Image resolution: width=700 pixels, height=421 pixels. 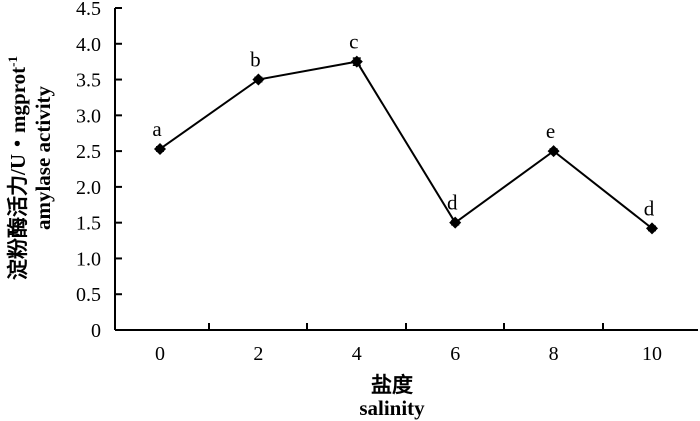 What do you see at coordinates (392, 408) in the screenshot?
I see `x-axis-title: salinity` at bounding box center [392, 408].